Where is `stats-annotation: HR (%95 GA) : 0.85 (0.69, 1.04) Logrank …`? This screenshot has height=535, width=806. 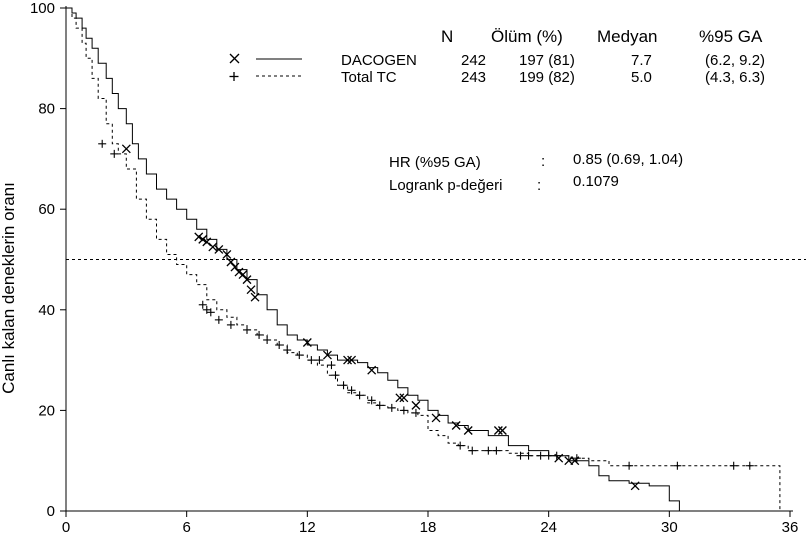
stats-annotation: HR (%95 GA) : 0.85 (0.69, 1.04) Logrank … is located at coordinates (536, 172).